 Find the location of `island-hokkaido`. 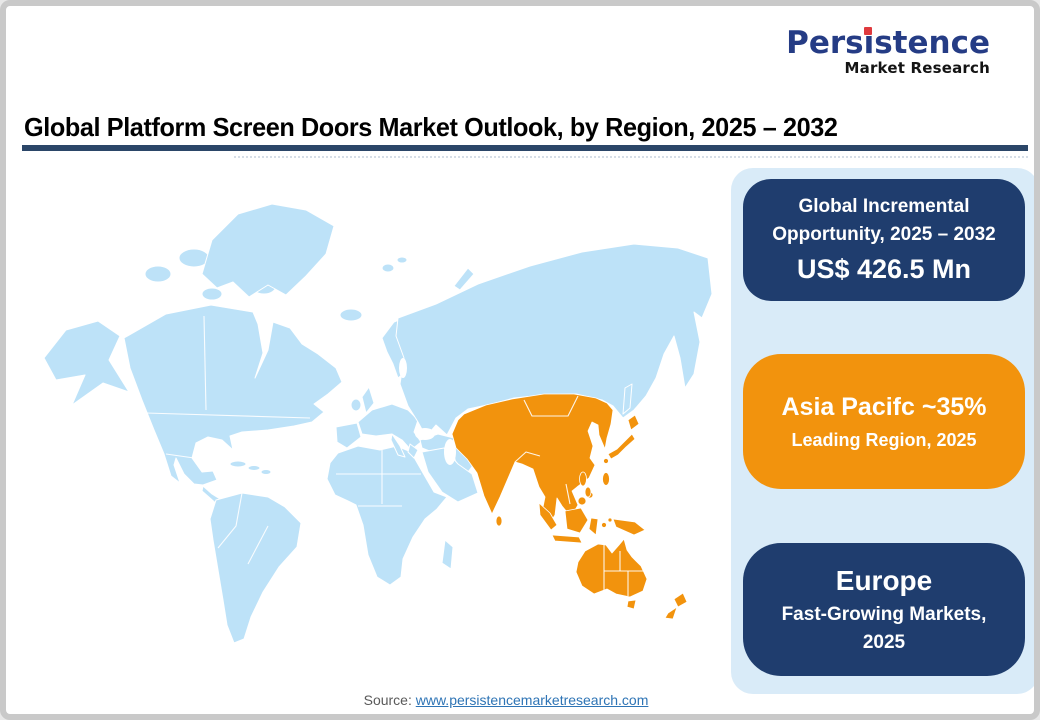

island-hokkaido is located at coordinates (633, 422).